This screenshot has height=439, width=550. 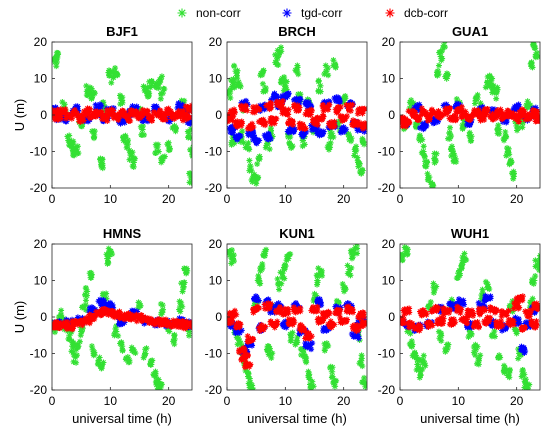 I want to click on legend-marker-tgd-corr, so click(x=287, y=13).